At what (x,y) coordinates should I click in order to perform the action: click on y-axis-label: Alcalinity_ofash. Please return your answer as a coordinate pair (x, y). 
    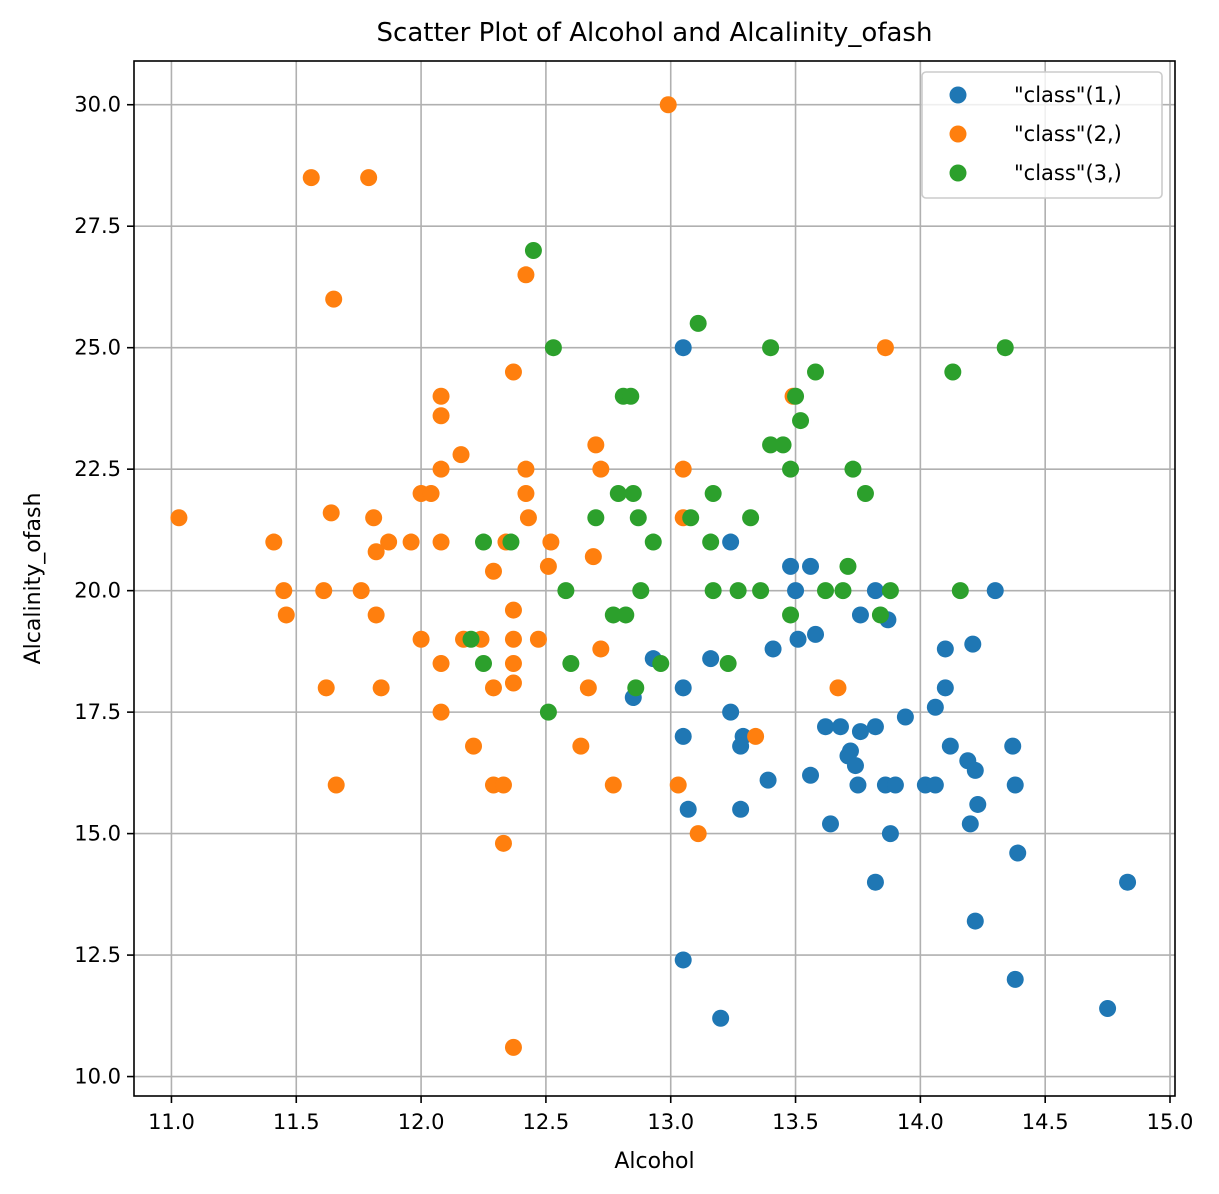
    Looking at the image, I should click on (33, 579).